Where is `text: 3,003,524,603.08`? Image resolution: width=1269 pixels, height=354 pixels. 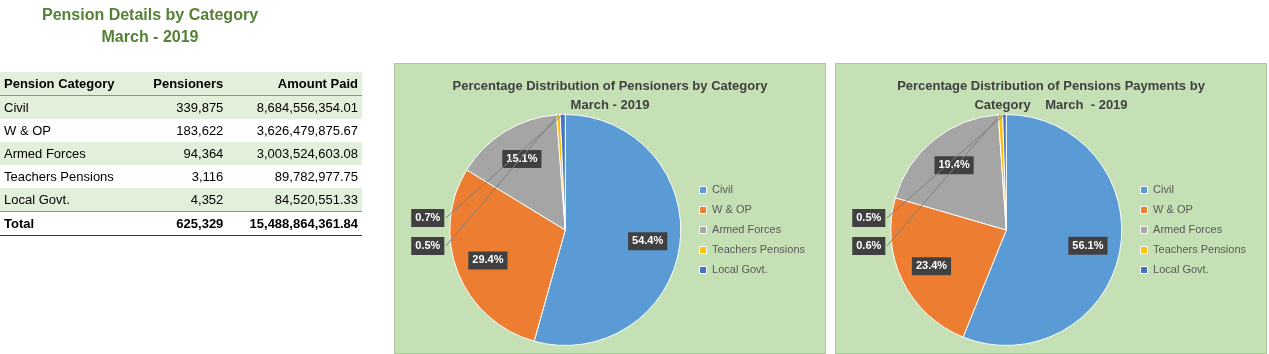
text: 3,003,524,603.08 is located at coordinates (294, 153).